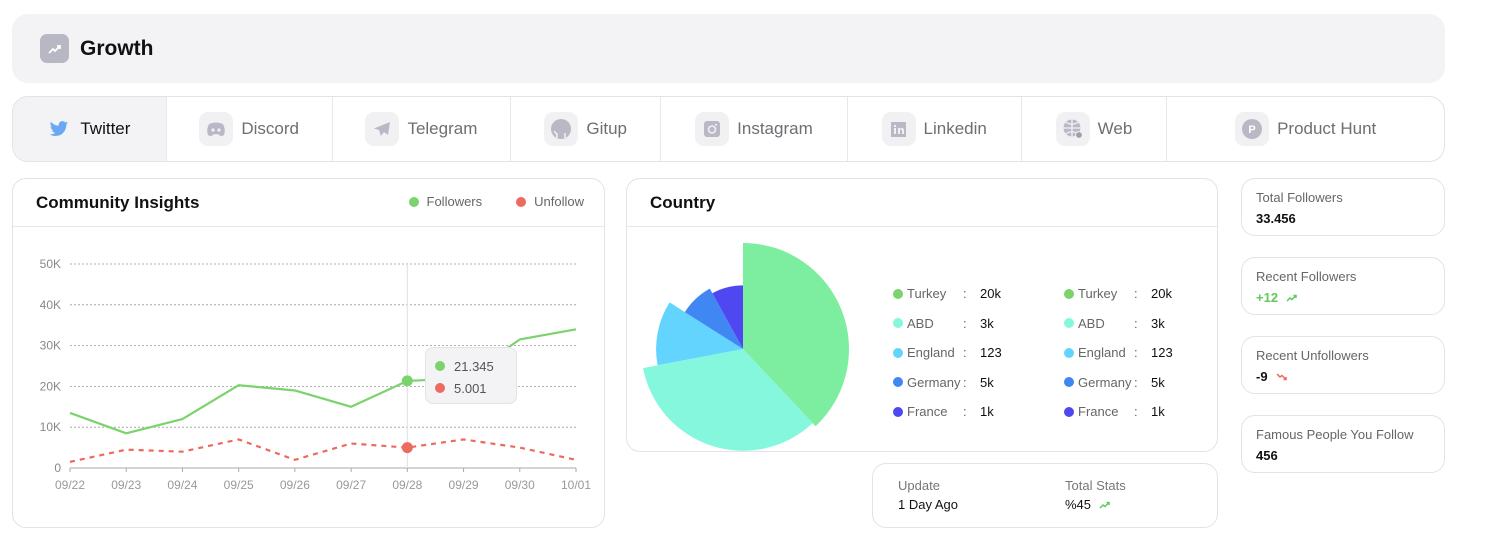 This screenshot has width=1488, height=552. I want to click on legend-label: Followers, so click(454, 201).